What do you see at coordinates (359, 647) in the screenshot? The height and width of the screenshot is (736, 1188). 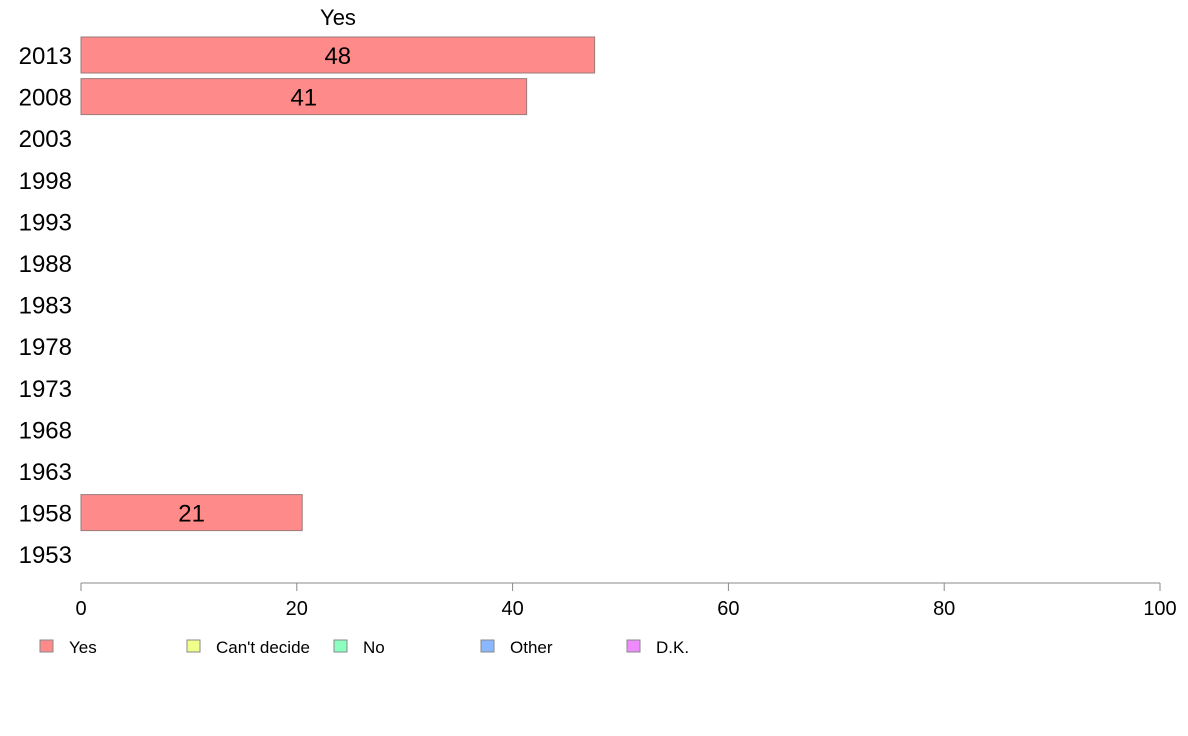 I see `legend-item-no: No` at bounding box center [359, 647].